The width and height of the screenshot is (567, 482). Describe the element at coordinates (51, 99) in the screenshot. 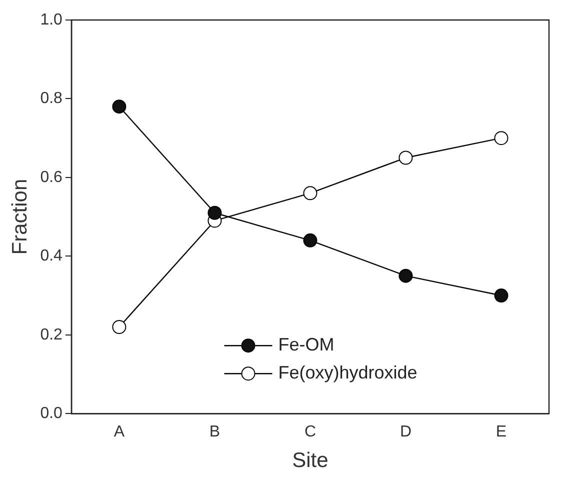

I see `y-tick-label: 0.8` at that location.